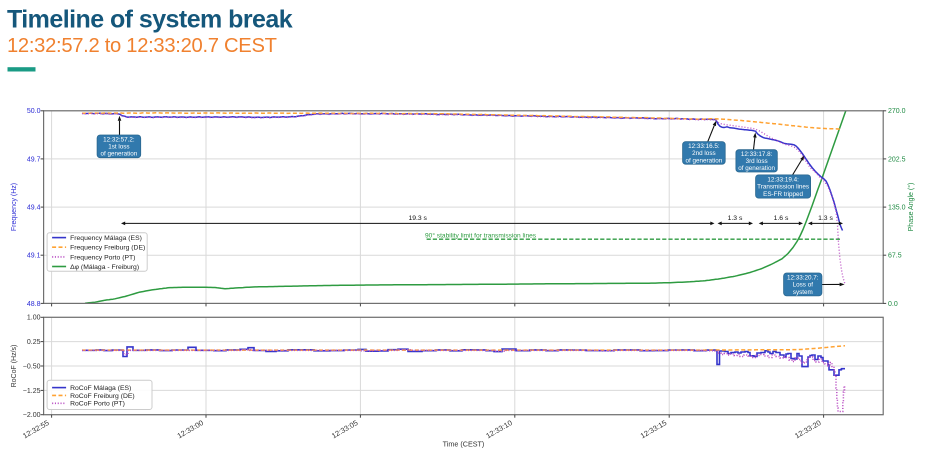 The width and height of the screenshot is (929, 451). What do you see at coordinates (150, 20) in the screenshot?
I see `svg-text: Timeline of system break` at bounding box center [150, 20].